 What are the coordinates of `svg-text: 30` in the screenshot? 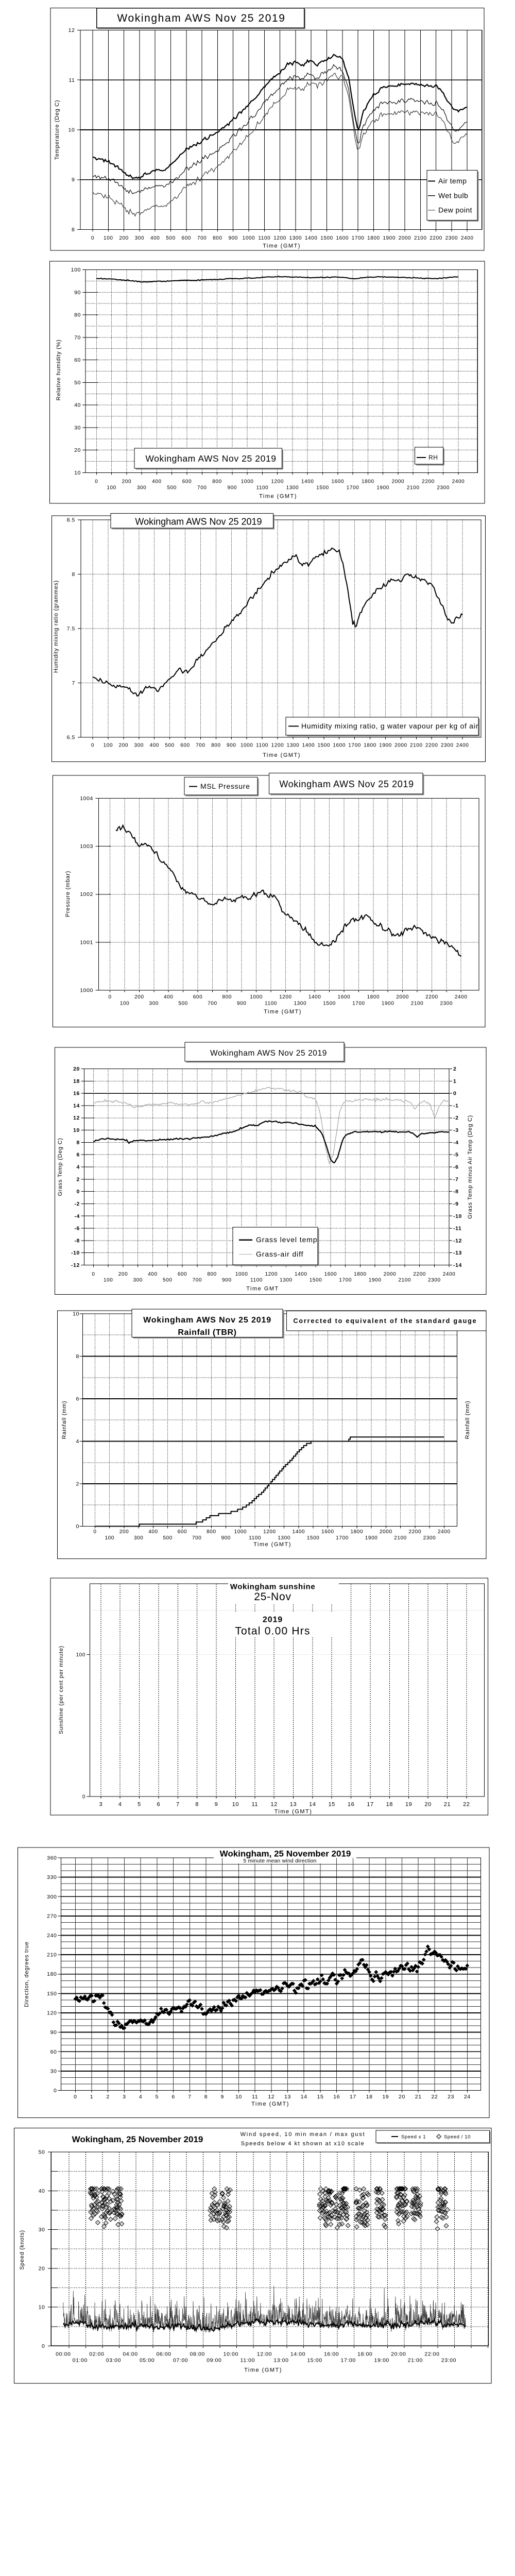 It's located at (77, 428).